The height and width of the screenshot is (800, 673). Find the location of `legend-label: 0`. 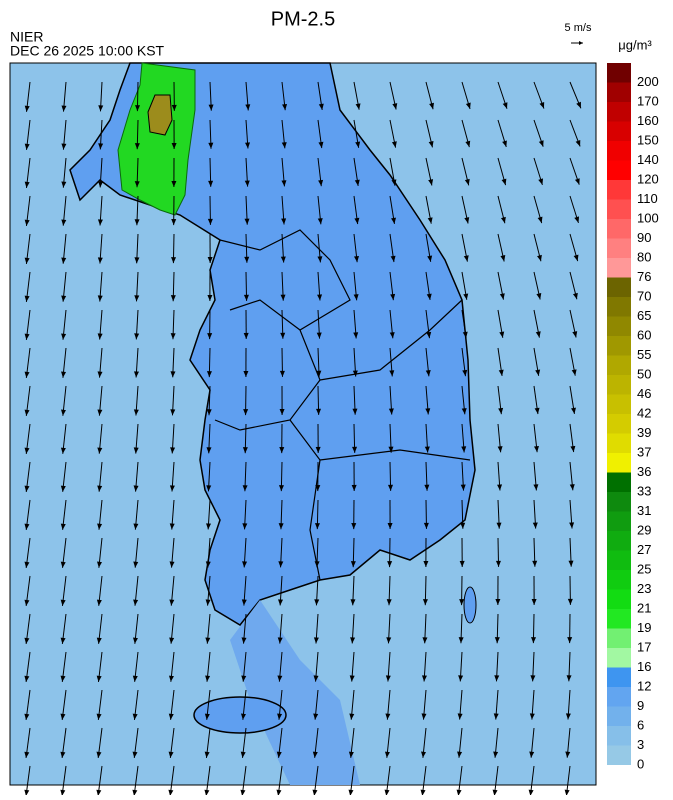

legend-label: 0 is located at coordinates (640, 763).